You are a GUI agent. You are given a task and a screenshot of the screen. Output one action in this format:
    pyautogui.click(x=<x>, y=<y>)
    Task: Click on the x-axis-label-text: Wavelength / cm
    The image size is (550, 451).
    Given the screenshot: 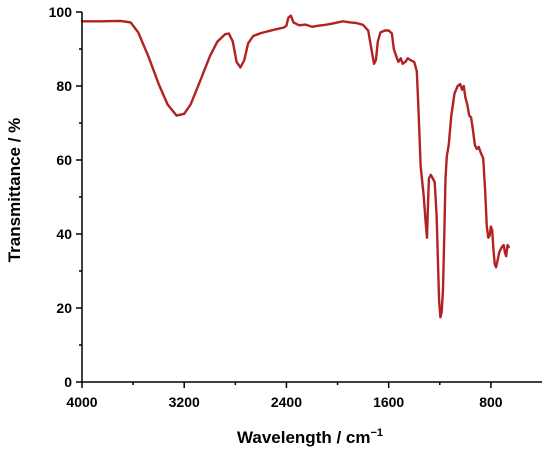 What is the action you would take?
    pyautogui.click(x=304, y=437)
    